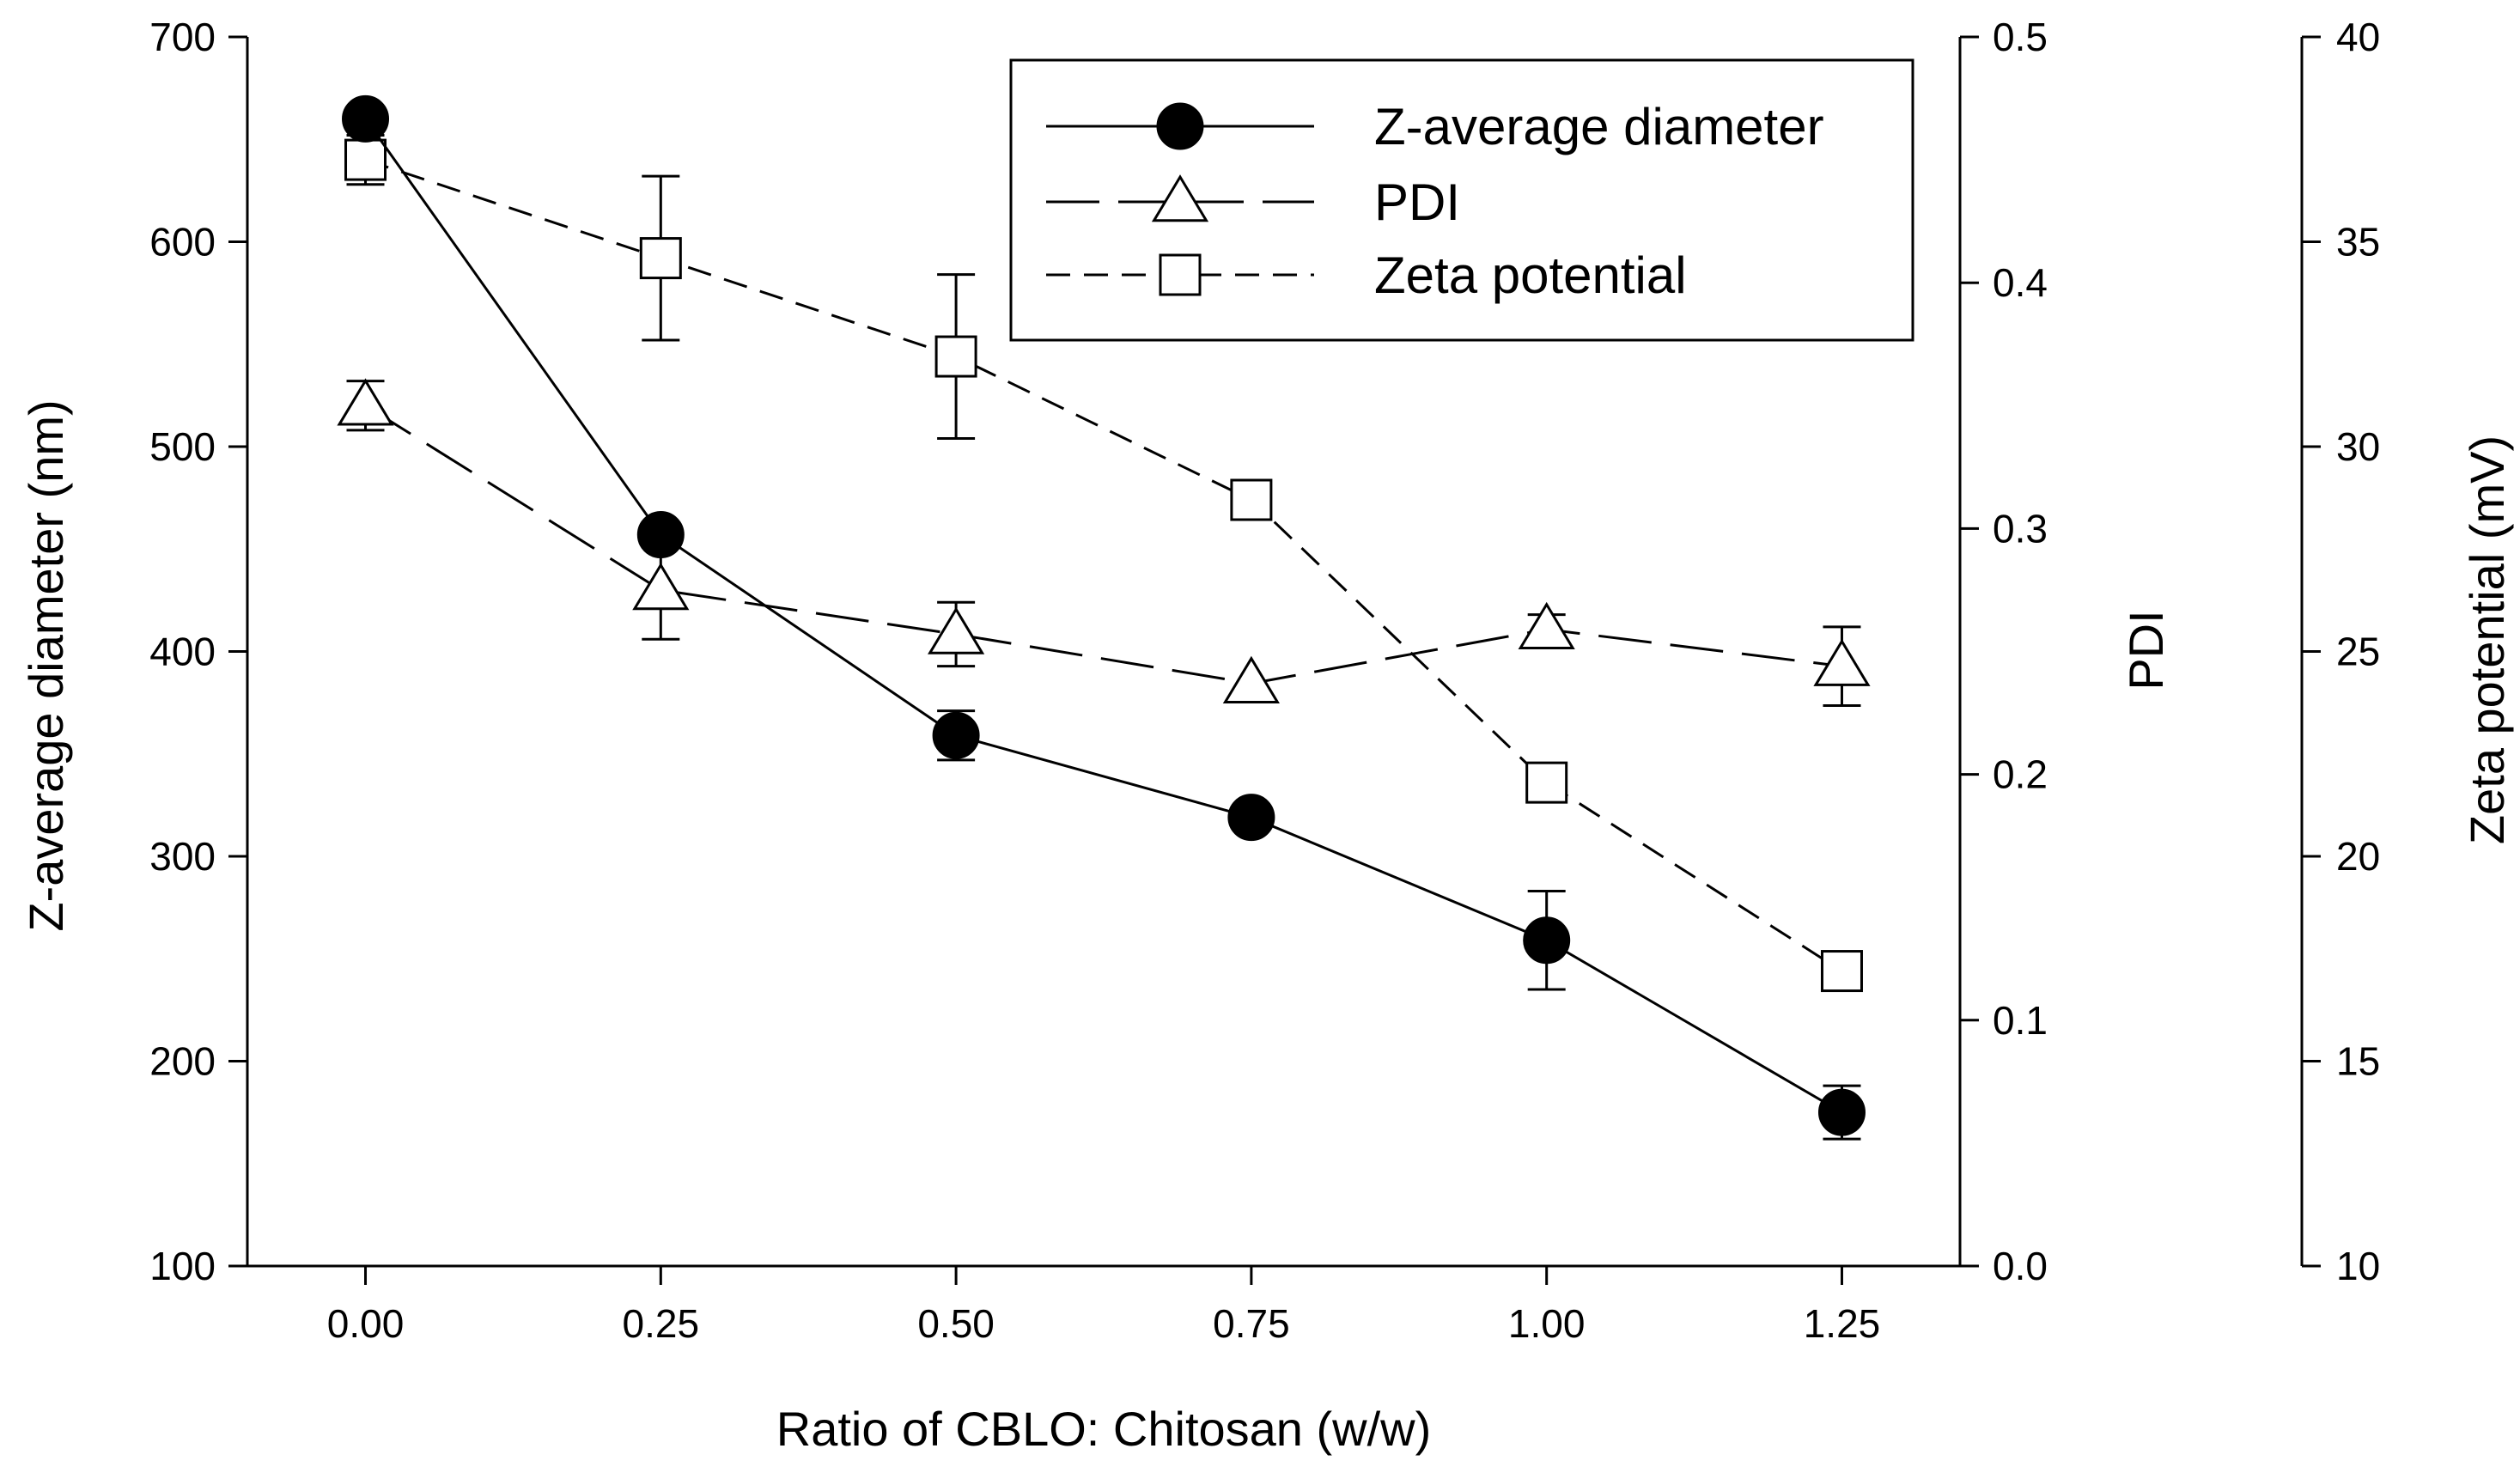 This screenshot has width=2520, height=1473. Describe the element at coordinates (182, 652) in the screenshot. I see `left-tick-label: 400` at that location.